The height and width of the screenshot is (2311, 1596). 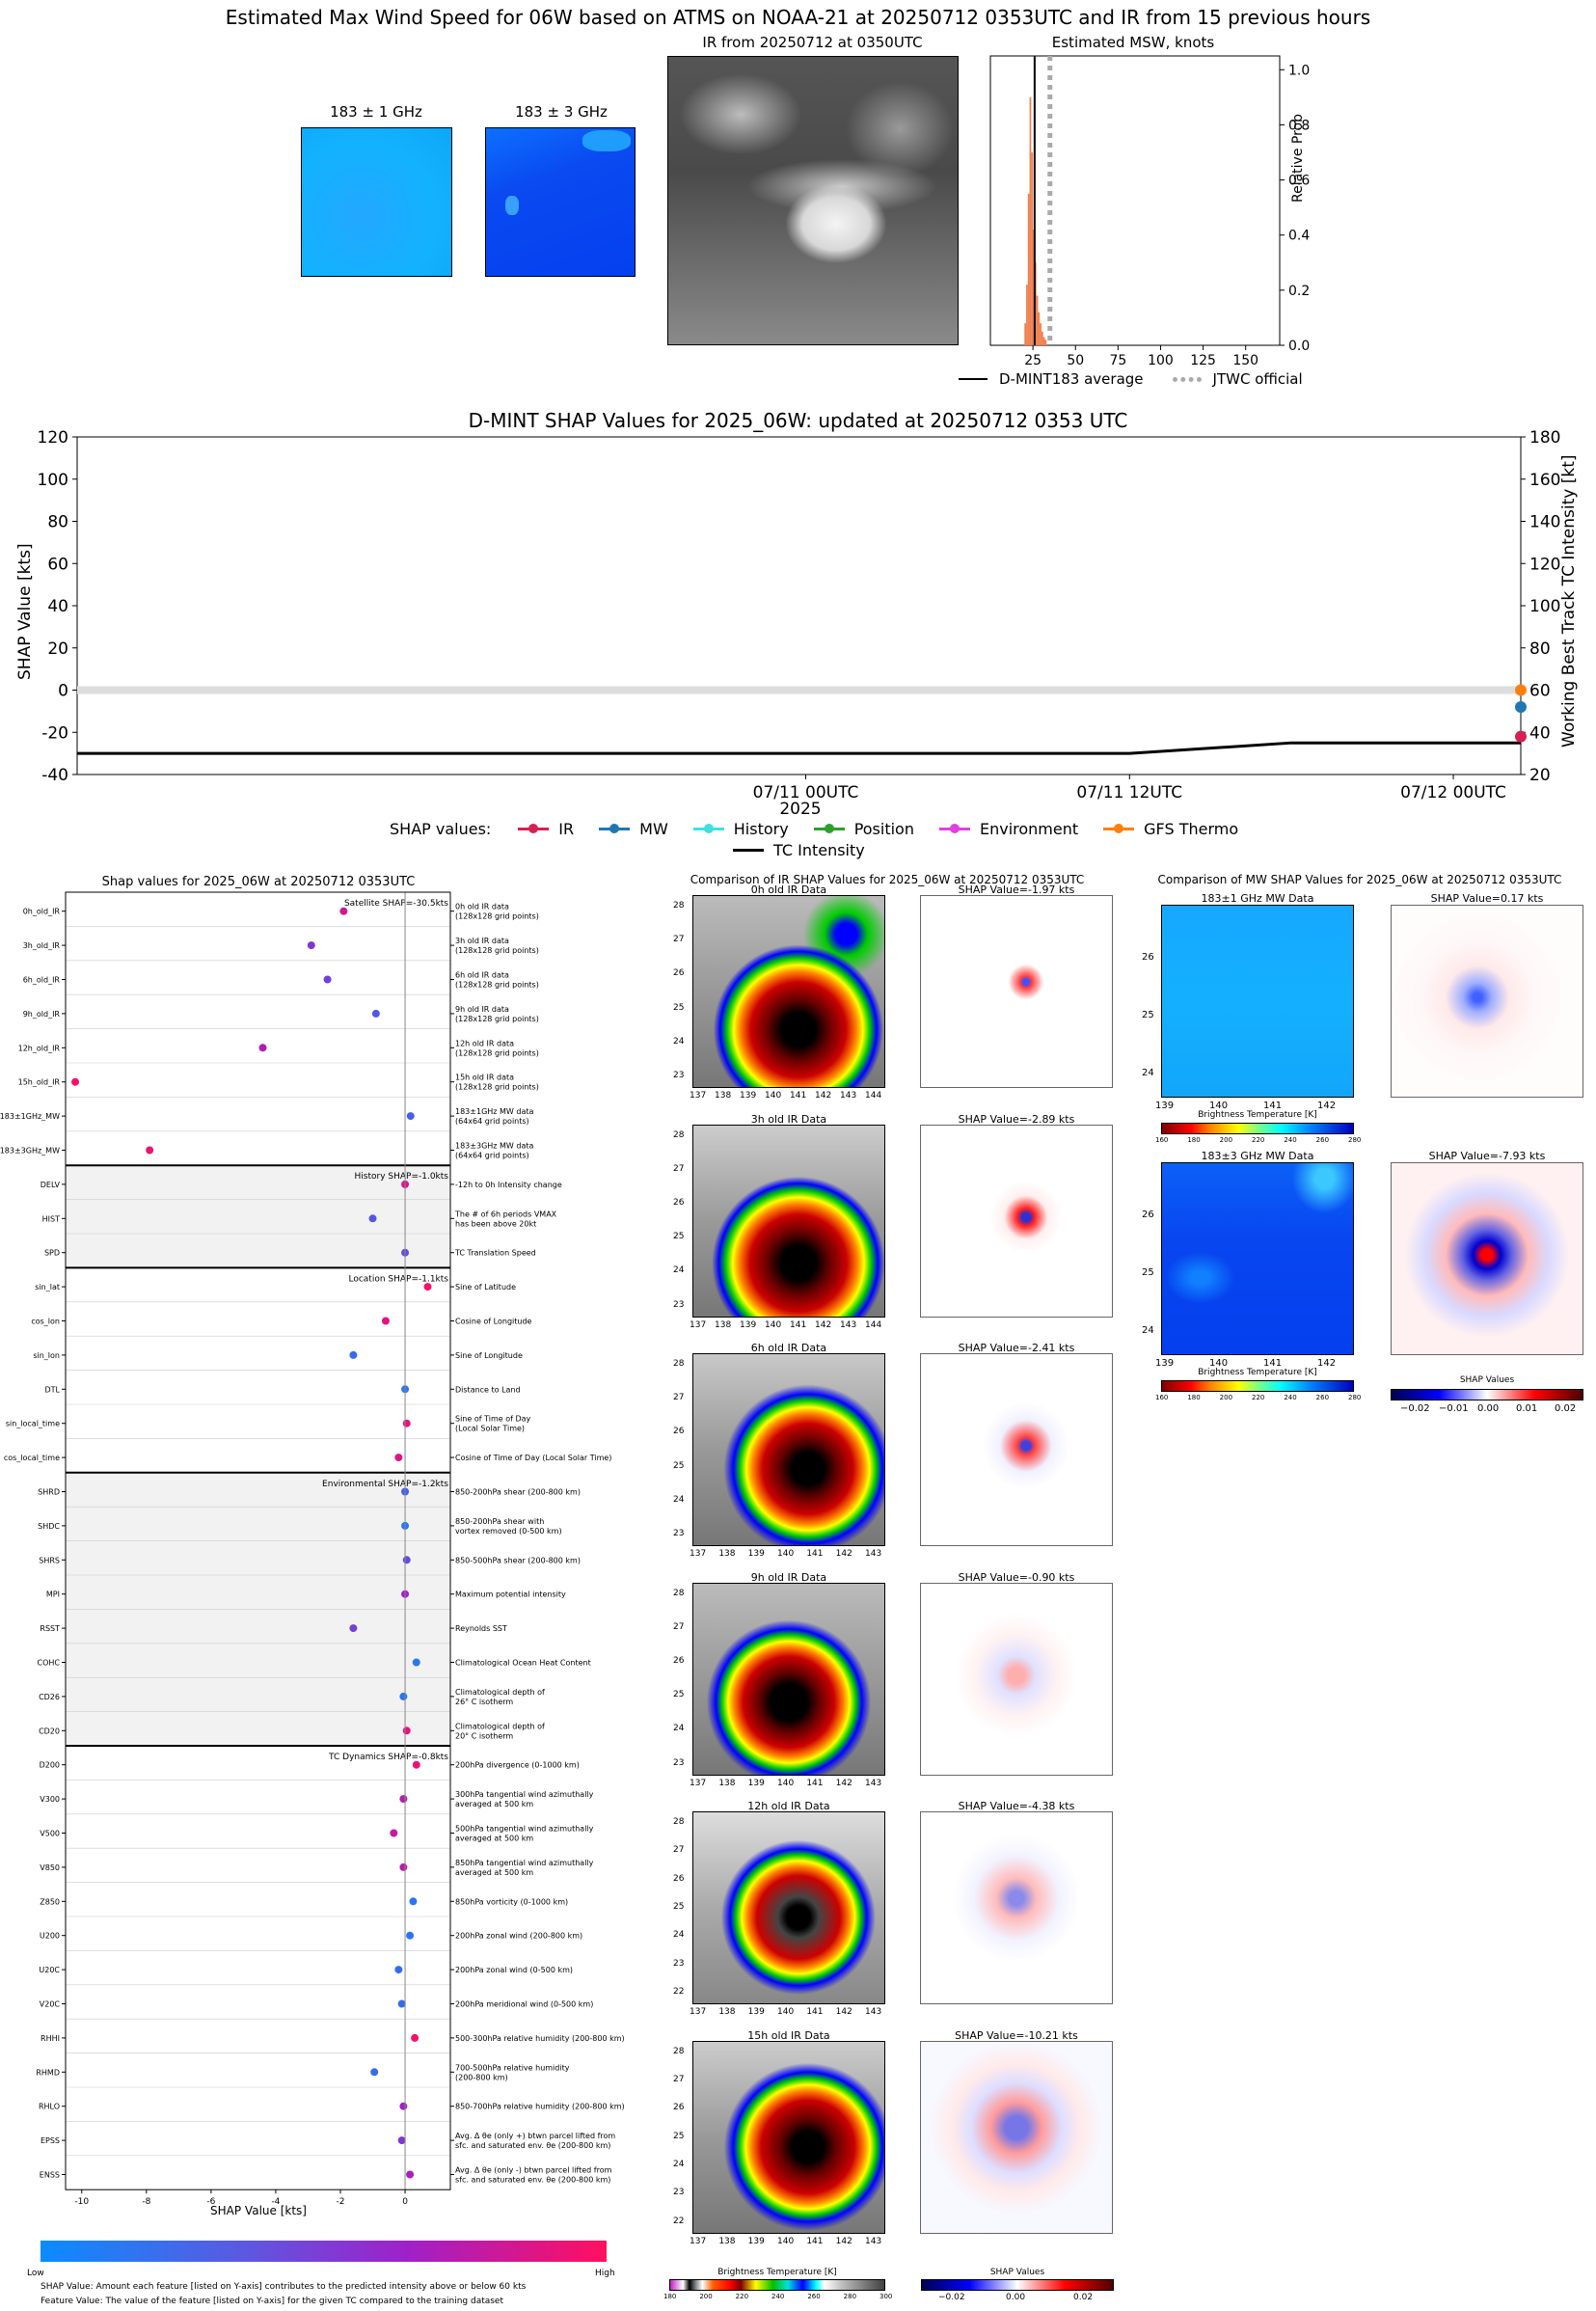 I want to click on ir-xtick-label: 143, so click(x=848, y=1324).